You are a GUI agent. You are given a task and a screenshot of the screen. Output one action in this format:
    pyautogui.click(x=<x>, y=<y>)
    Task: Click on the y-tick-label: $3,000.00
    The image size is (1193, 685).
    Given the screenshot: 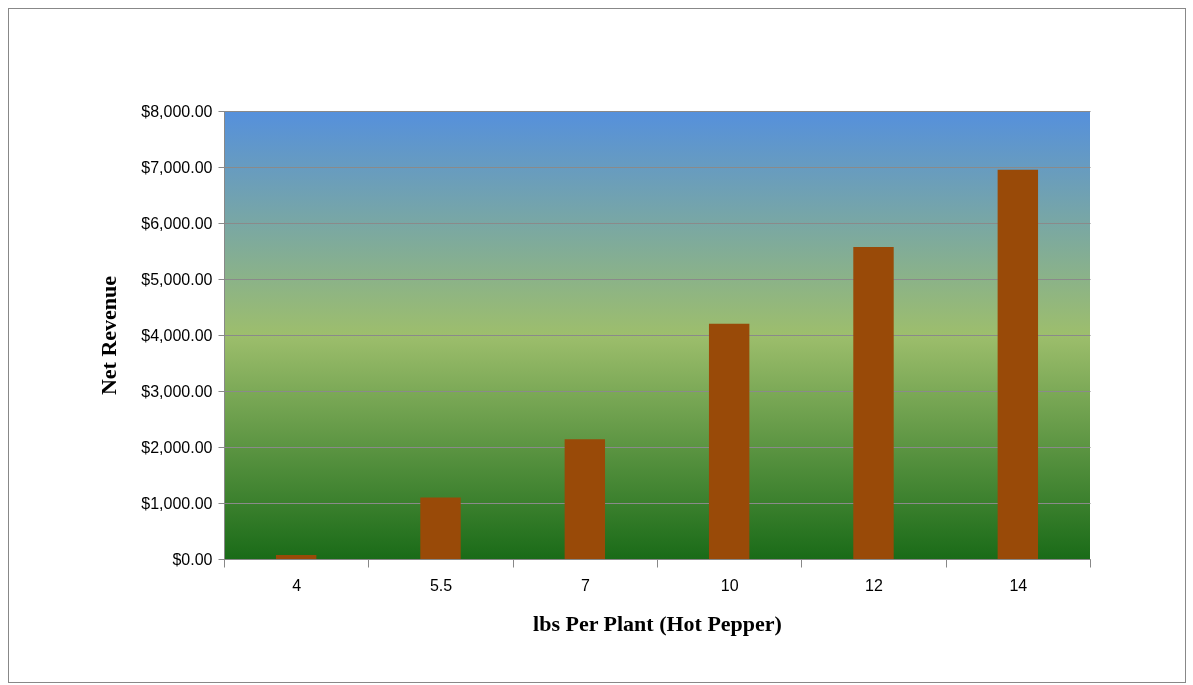 What is the action you would take?
    pyautogui.click(x=177, y=391)
    